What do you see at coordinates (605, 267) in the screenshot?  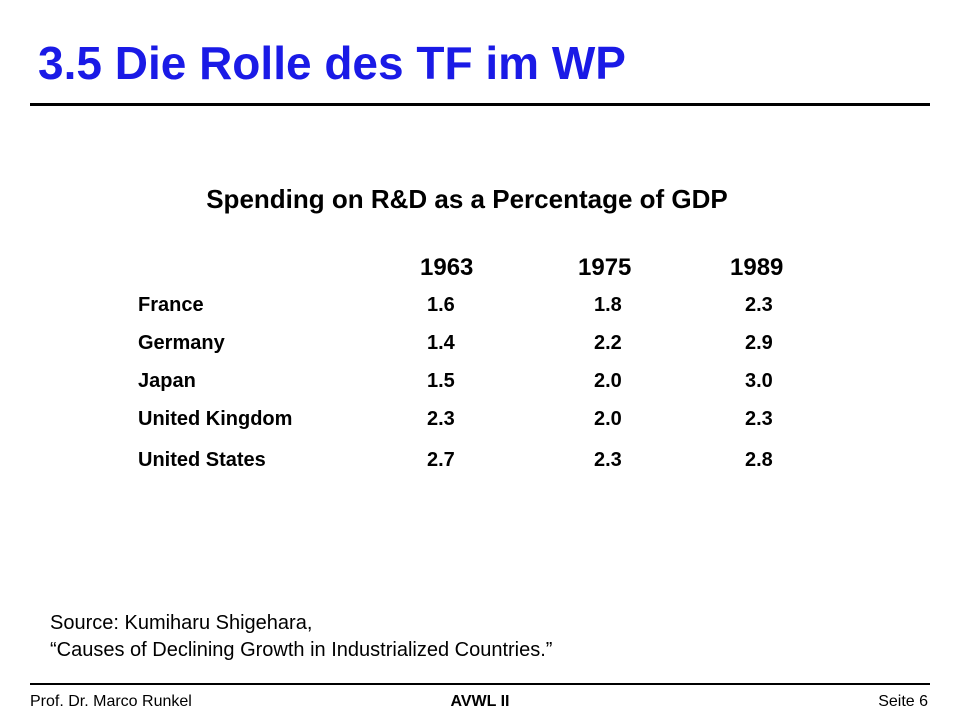 I see `year-header-1975: 1975` at bounding box center [605, 267].